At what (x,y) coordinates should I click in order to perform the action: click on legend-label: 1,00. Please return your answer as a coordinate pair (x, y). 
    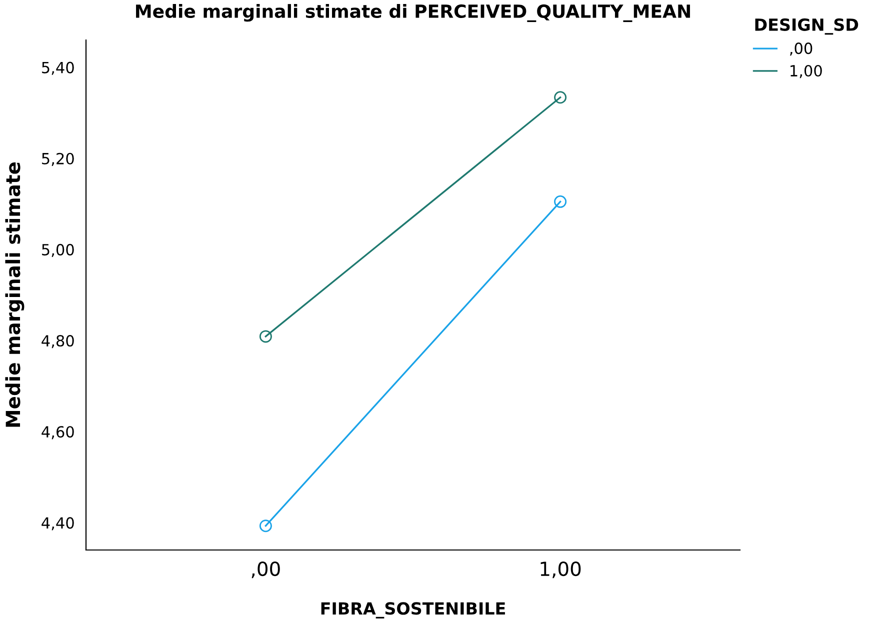
    Looking at the image, I should click on (806, 71).